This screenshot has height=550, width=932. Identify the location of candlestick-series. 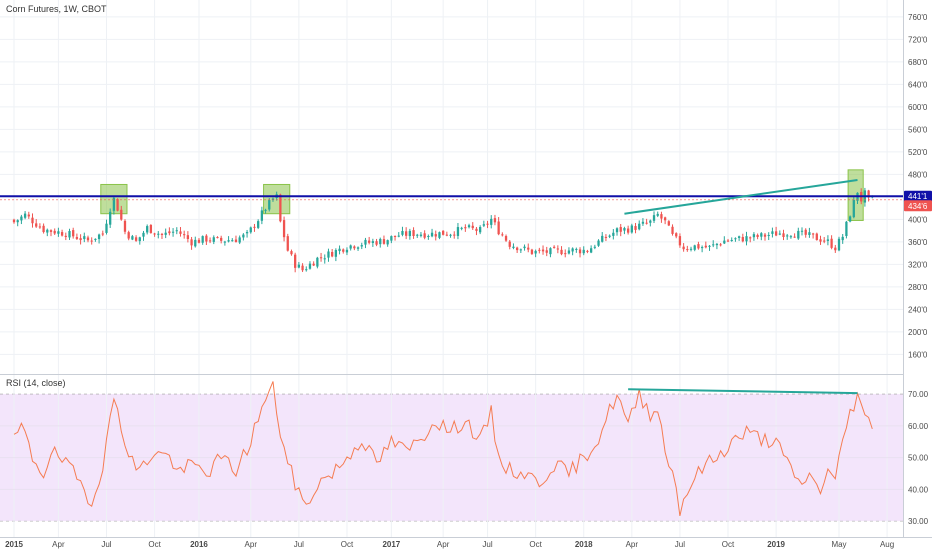
(443, 230).